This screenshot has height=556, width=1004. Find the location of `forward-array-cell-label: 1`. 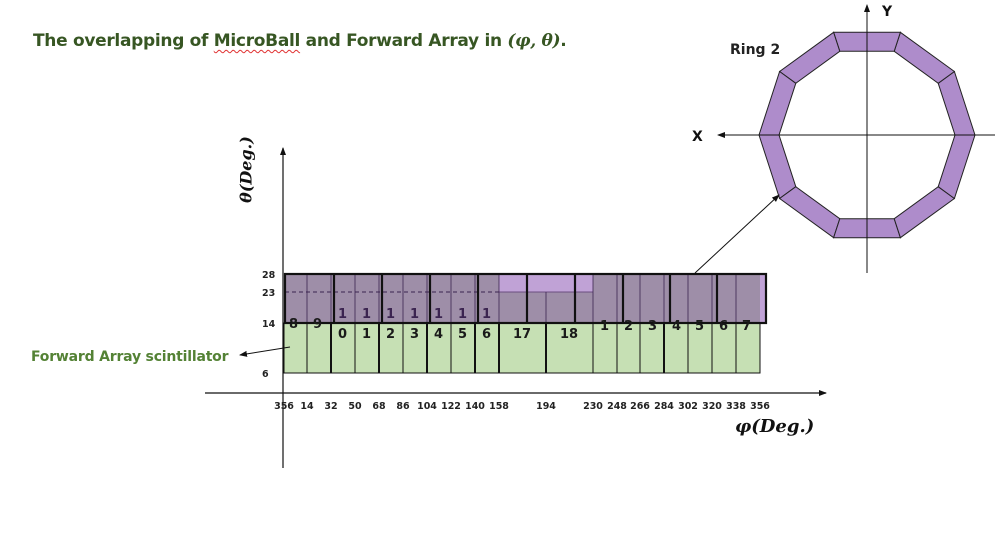

forward-array-cell-label: 1 is located at coordinates (366, 334).